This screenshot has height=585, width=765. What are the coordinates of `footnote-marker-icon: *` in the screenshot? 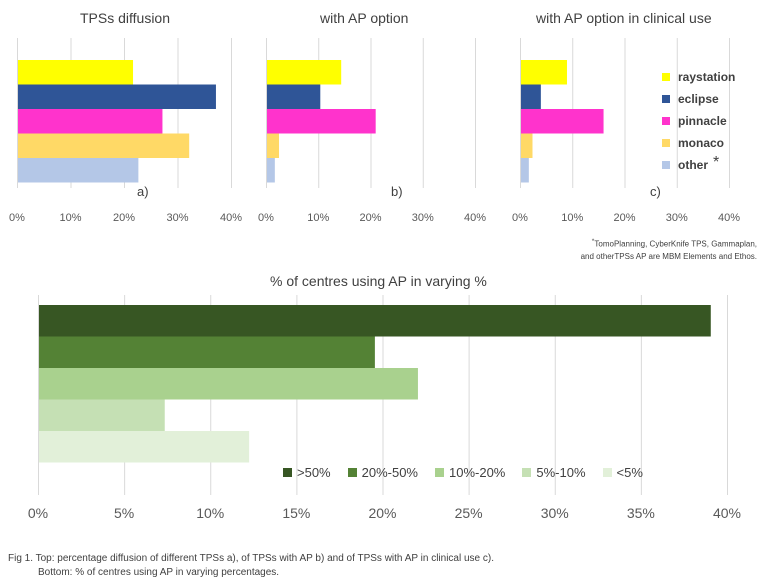 It's located at (716, 162).